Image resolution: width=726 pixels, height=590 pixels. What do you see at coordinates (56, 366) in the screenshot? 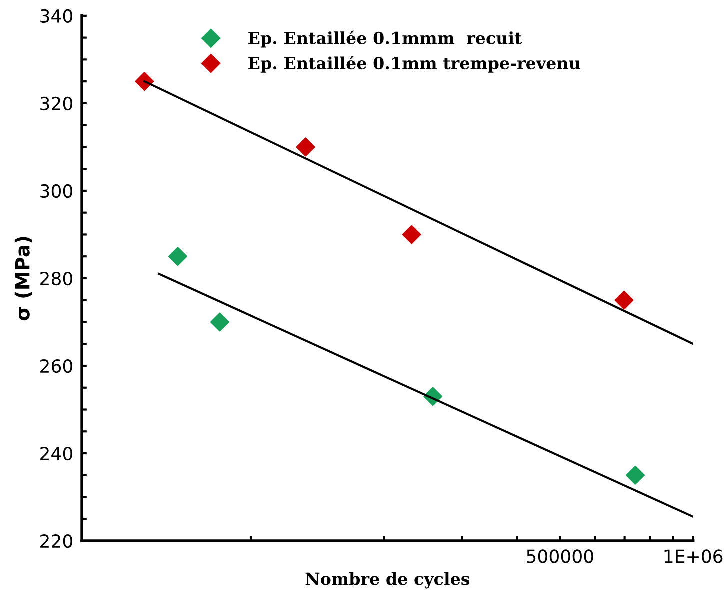
I see `y-tick-label: 260` at bounding box center [56, 366].